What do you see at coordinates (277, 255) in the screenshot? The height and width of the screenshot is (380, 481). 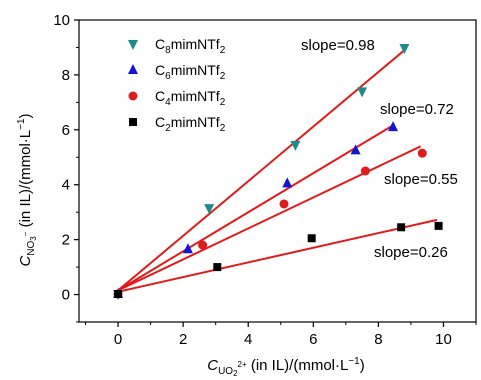 I see `fit-line` at bounding box center [277, 255].